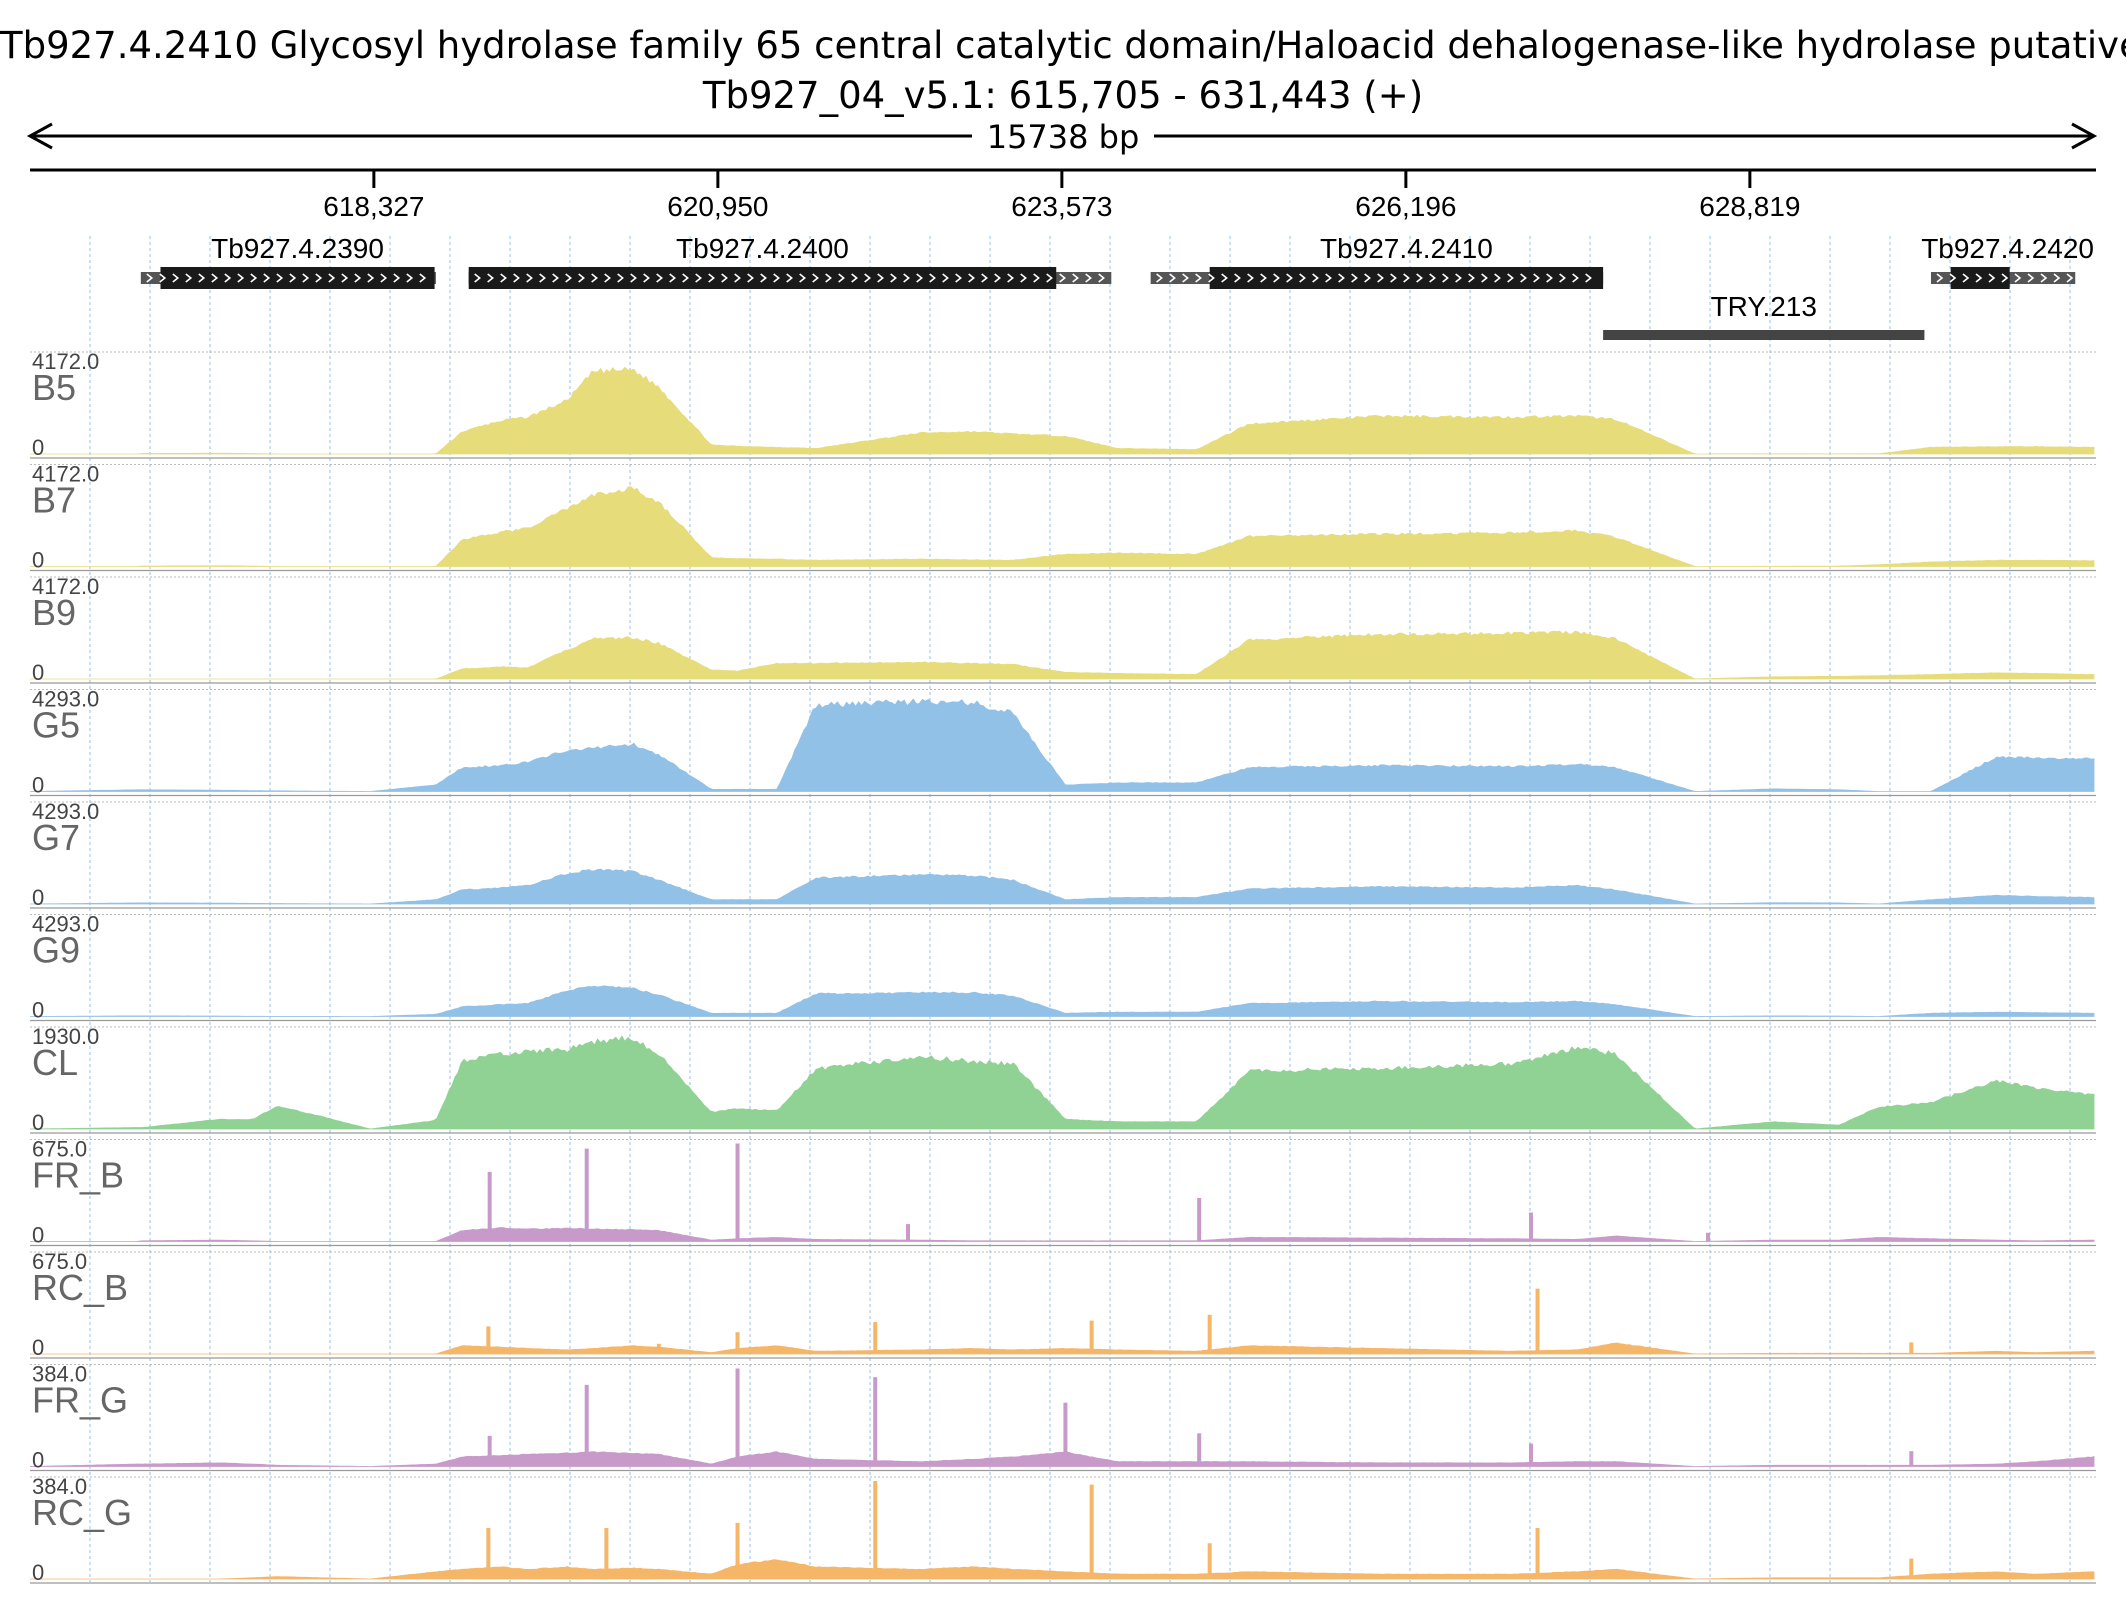  Describe the element at coordinates (1063, 629) in the screenshot. I see `track-B9: 4172.0B9 0` at that location.